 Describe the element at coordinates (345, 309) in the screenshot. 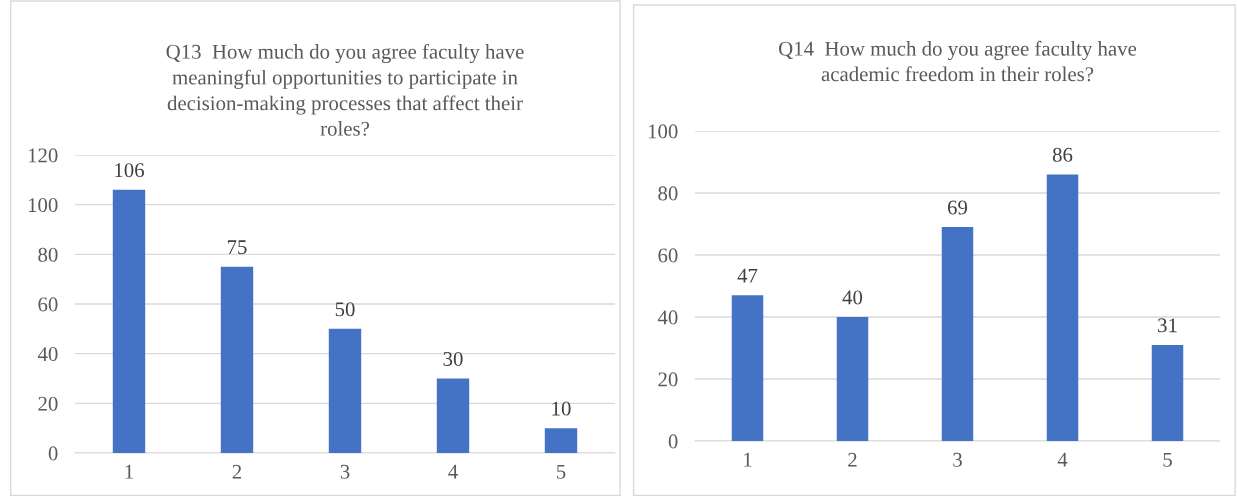

I see `data-label: 50` at that location.